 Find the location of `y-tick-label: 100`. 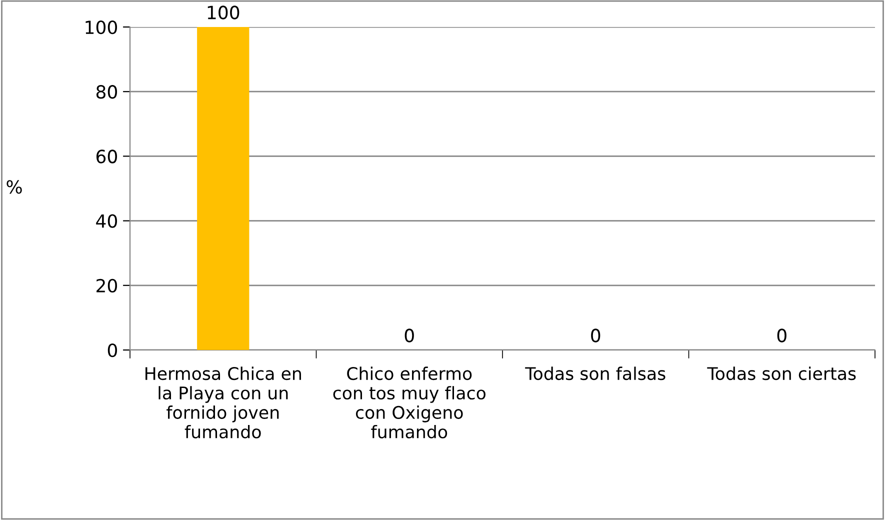

y-tick-label: 100 is located at coordinates (101, 27).